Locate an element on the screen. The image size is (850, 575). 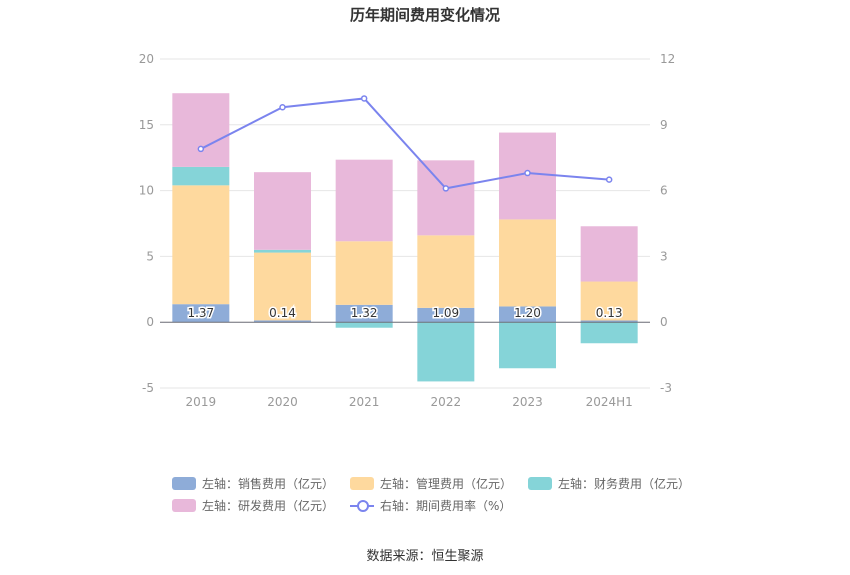
x-axis-tick-label: 2023 is located at coordinates (527, 402).